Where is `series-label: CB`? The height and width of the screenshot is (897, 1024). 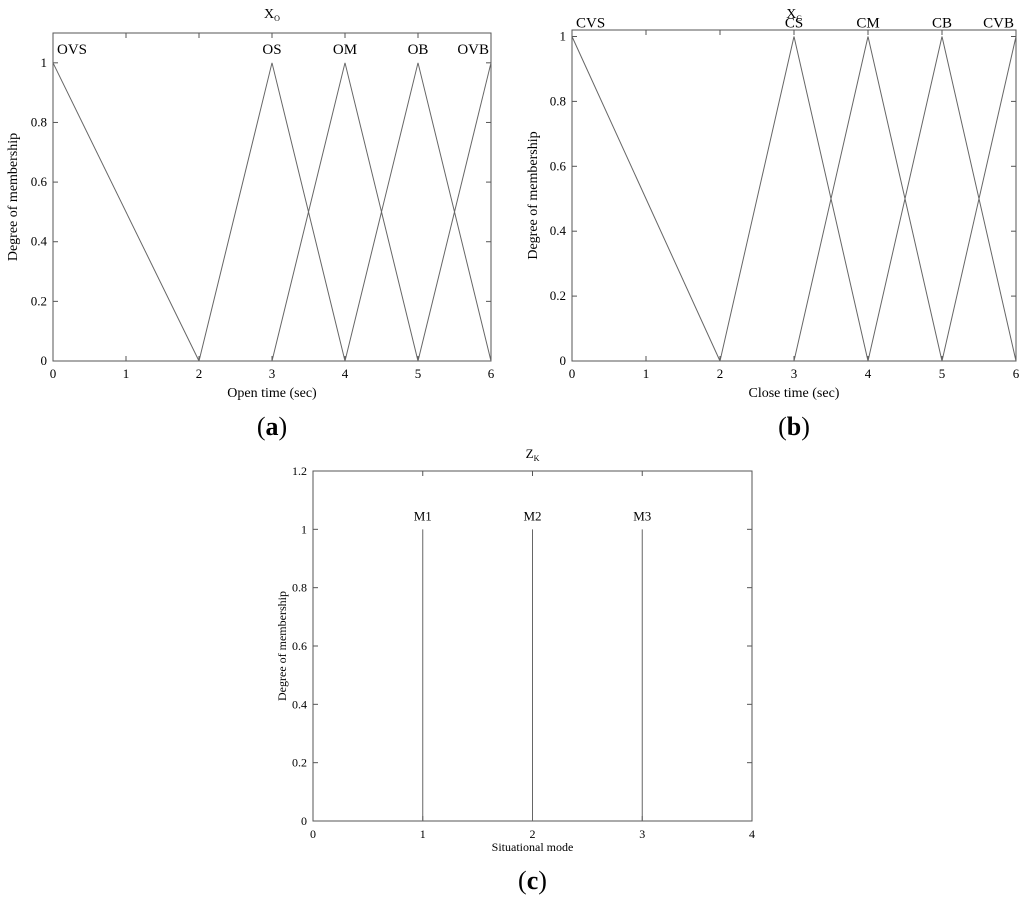
series-label: CB is located at coordinates (942, 23).